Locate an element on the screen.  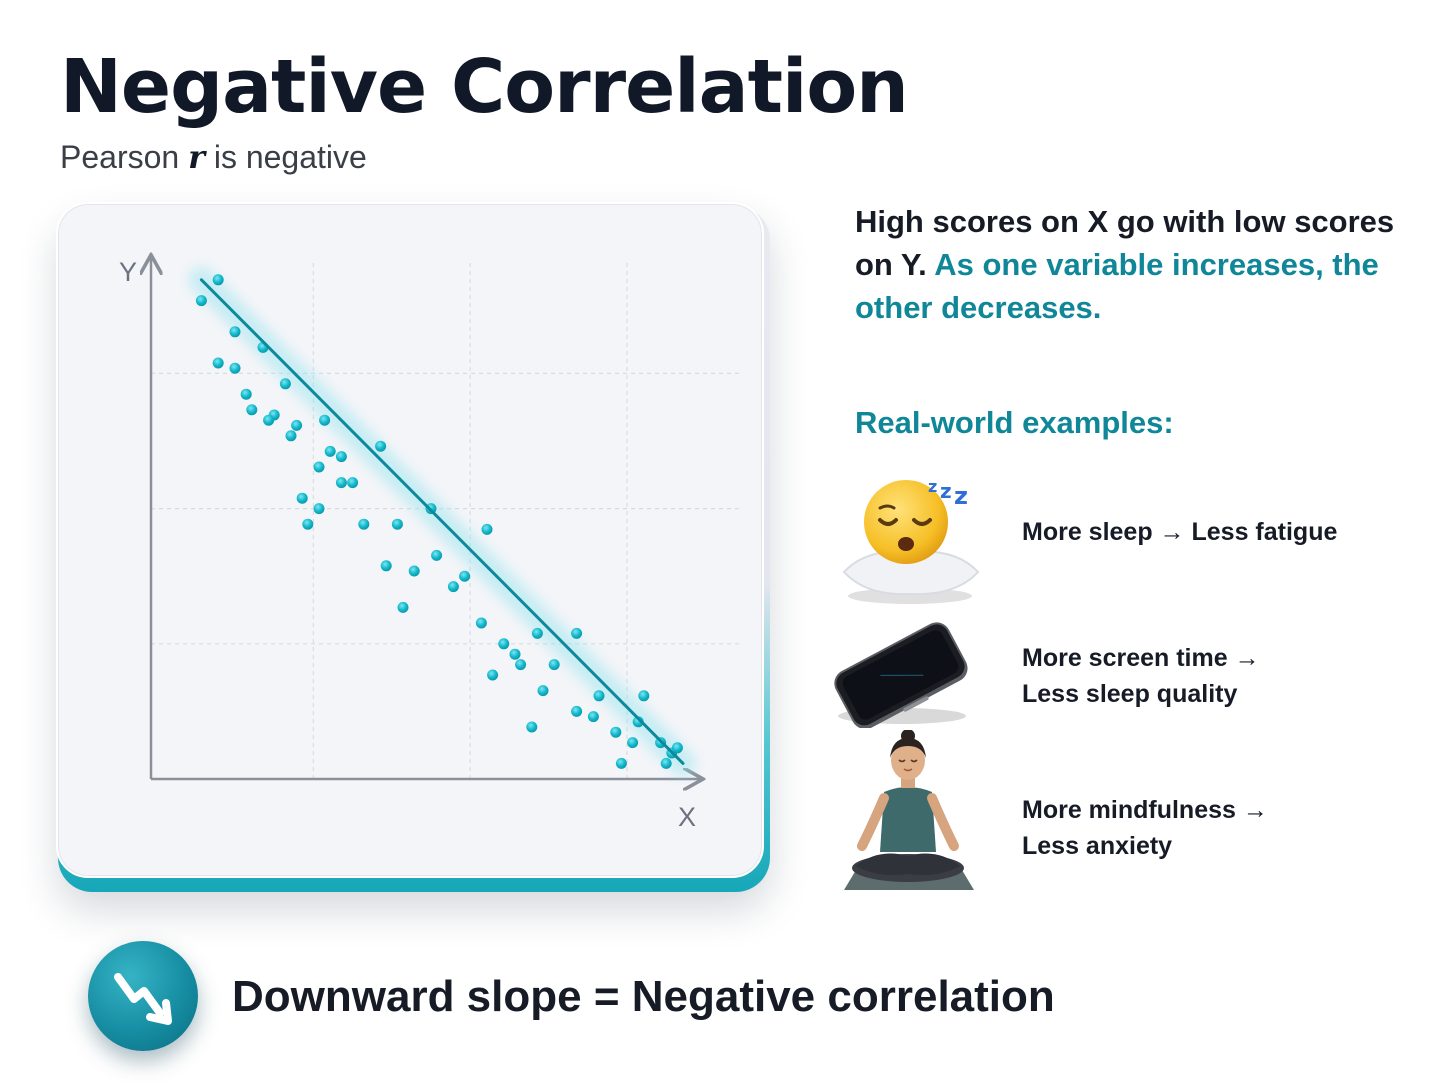
example-3-line-2: Less anxiety is located at coordinates (1097, 846).